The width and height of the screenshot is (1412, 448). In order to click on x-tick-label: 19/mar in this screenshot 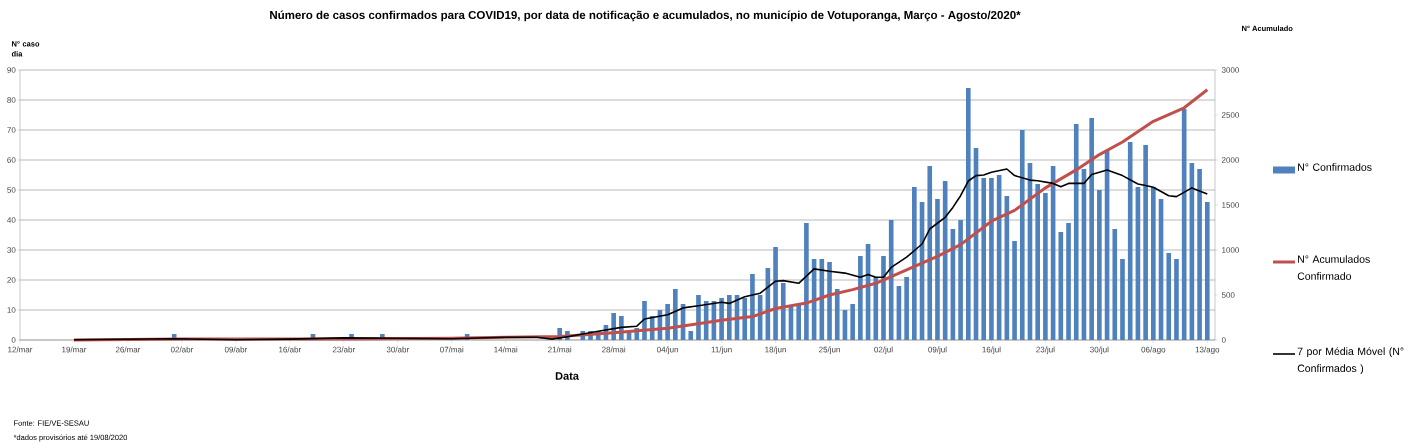, I will do `click(74, 349)`.